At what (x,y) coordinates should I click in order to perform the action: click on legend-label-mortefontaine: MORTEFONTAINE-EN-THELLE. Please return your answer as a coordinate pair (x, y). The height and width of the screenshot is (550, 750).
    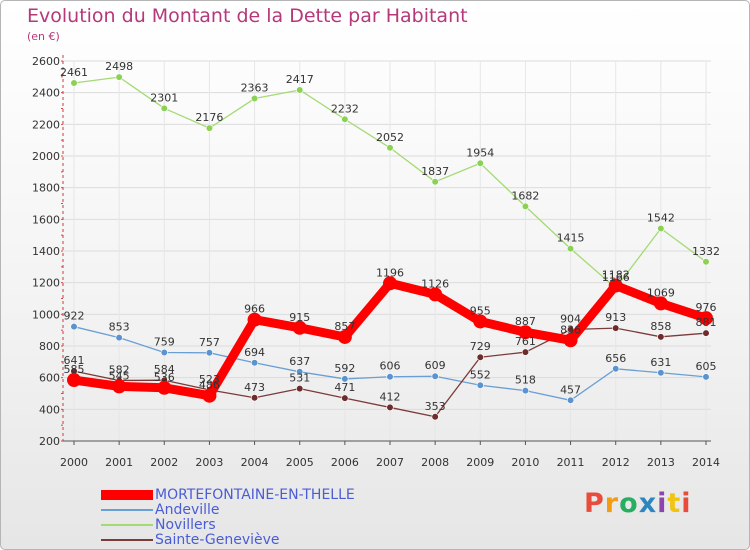
    Looking at the image, I should click on (255, 495).